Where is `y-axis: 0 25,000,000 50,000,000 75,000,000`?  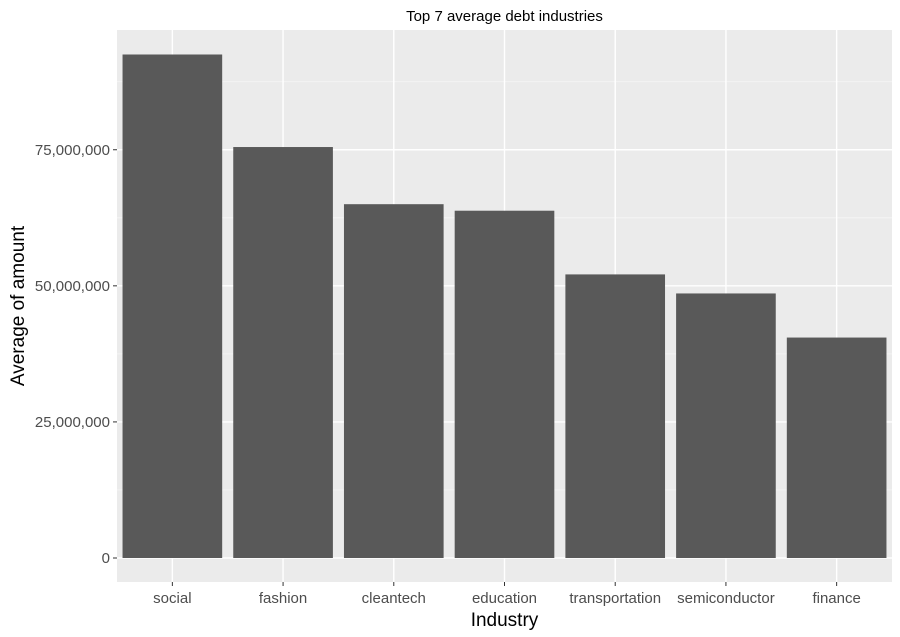
y-axis: 0 25,000,000 50,000,000 75,000,000 is located at coordinates (76, 354).